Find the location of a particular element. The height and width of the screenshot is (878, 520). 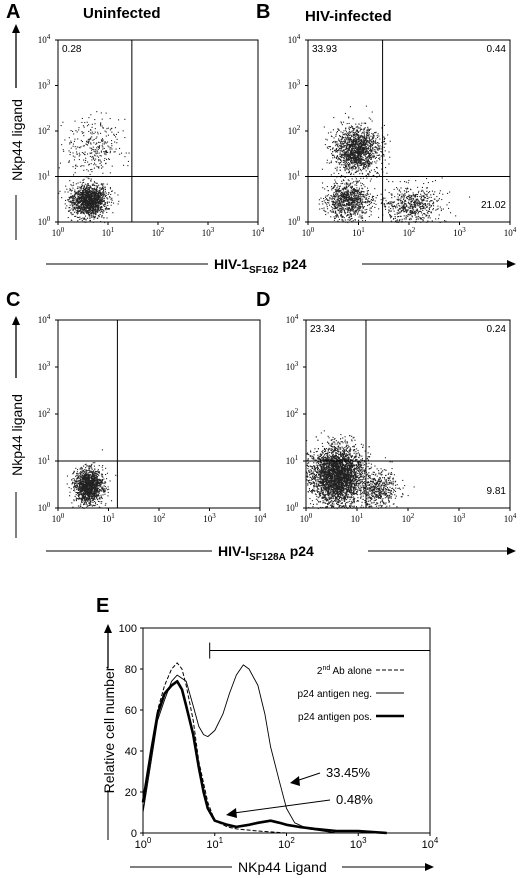

panel-label-b: B is located at coordinates (263, 12).